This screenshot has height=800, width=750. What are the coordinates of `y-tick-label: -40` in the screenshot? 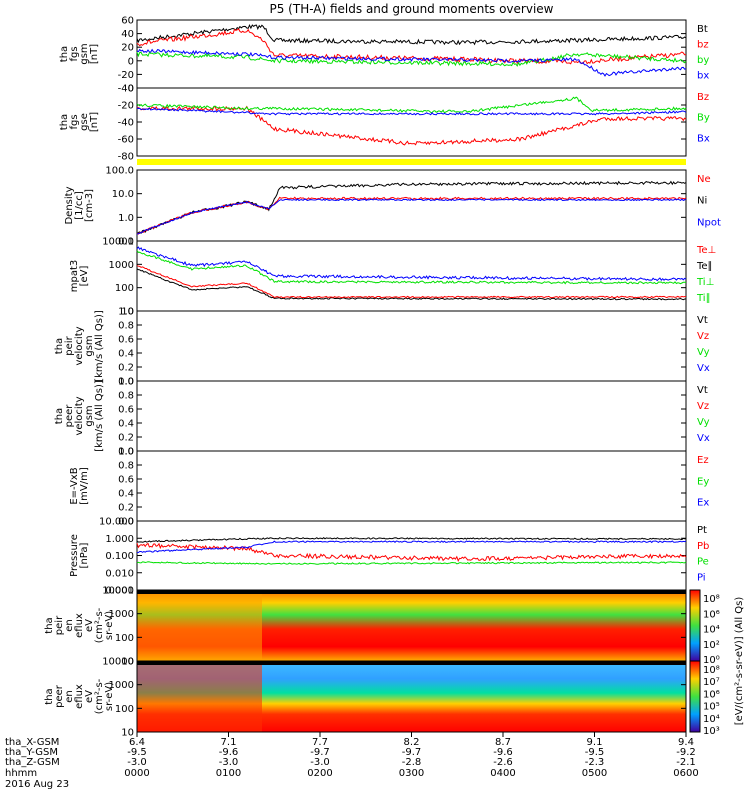 It's located at (126, 123).